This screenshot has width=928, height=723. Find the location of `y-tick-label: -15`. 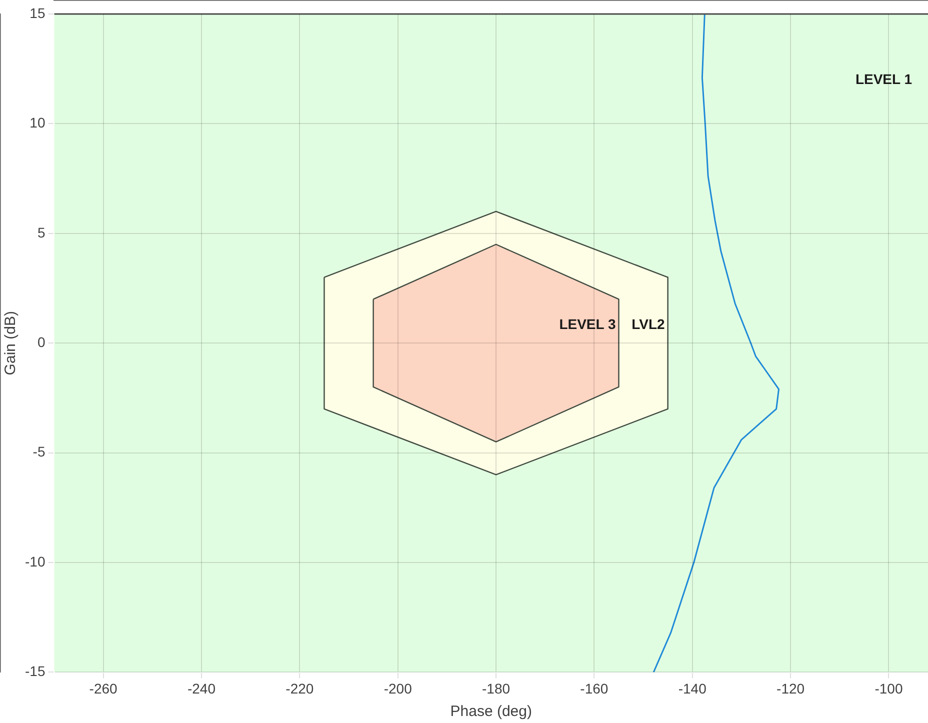

y-tick-label: -15 is located at coordinates (35, 671).